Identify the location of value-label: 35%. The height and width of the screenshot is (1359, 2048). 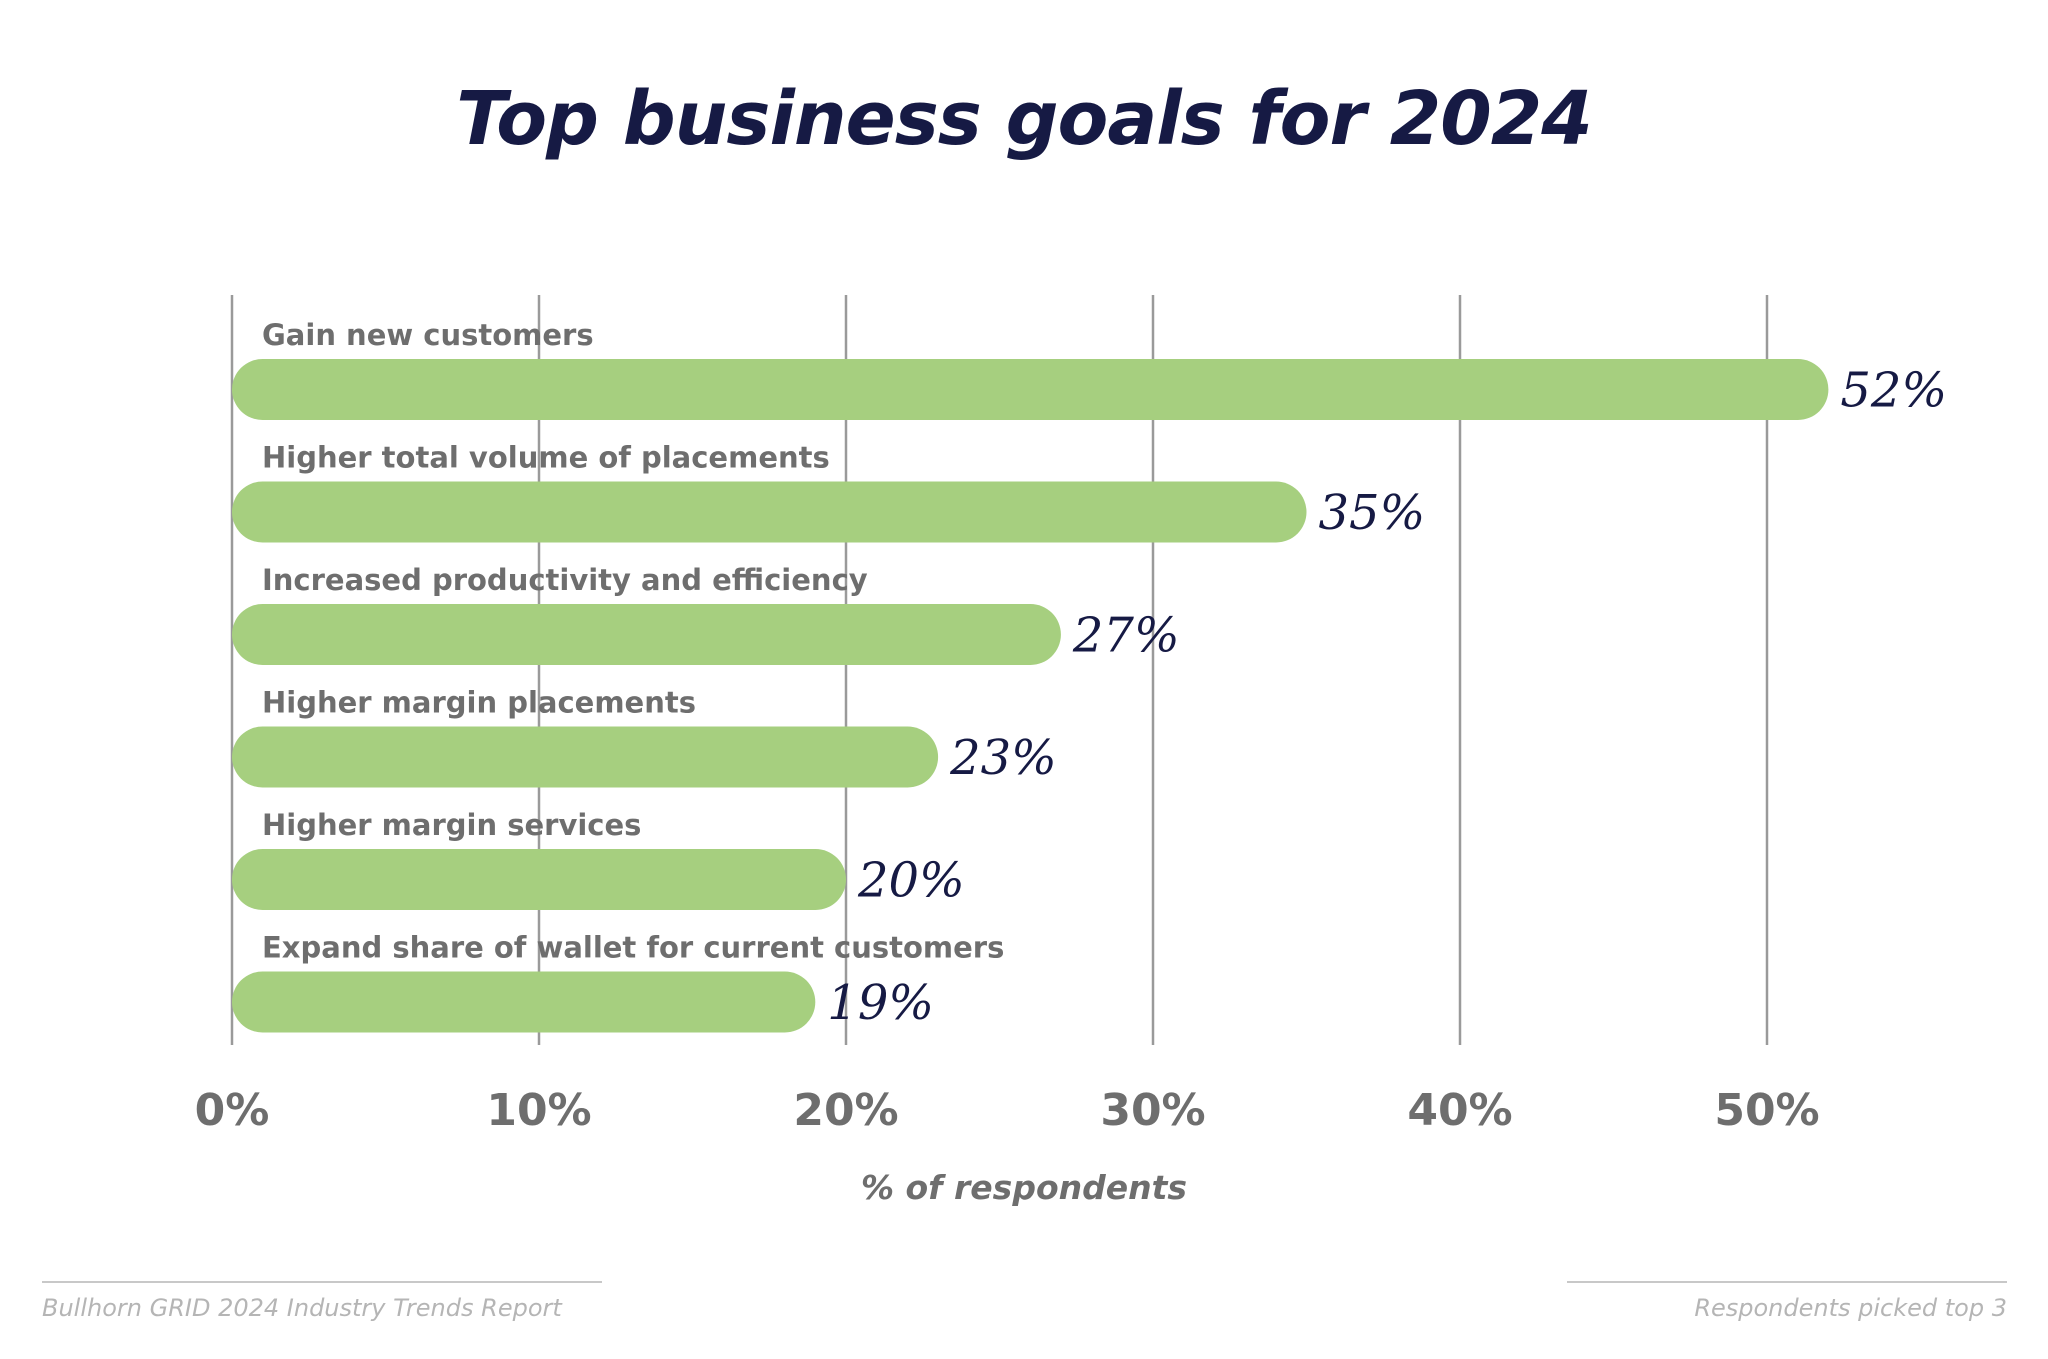
(1372, 513).